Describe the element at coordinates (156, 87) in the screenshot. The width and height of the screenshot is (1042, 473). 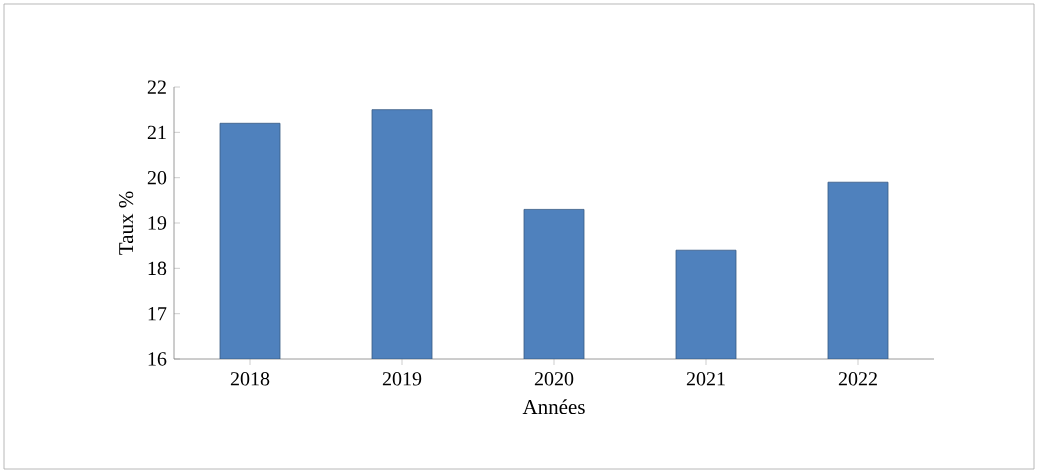
I see `y-tick-label: 22` at that location.